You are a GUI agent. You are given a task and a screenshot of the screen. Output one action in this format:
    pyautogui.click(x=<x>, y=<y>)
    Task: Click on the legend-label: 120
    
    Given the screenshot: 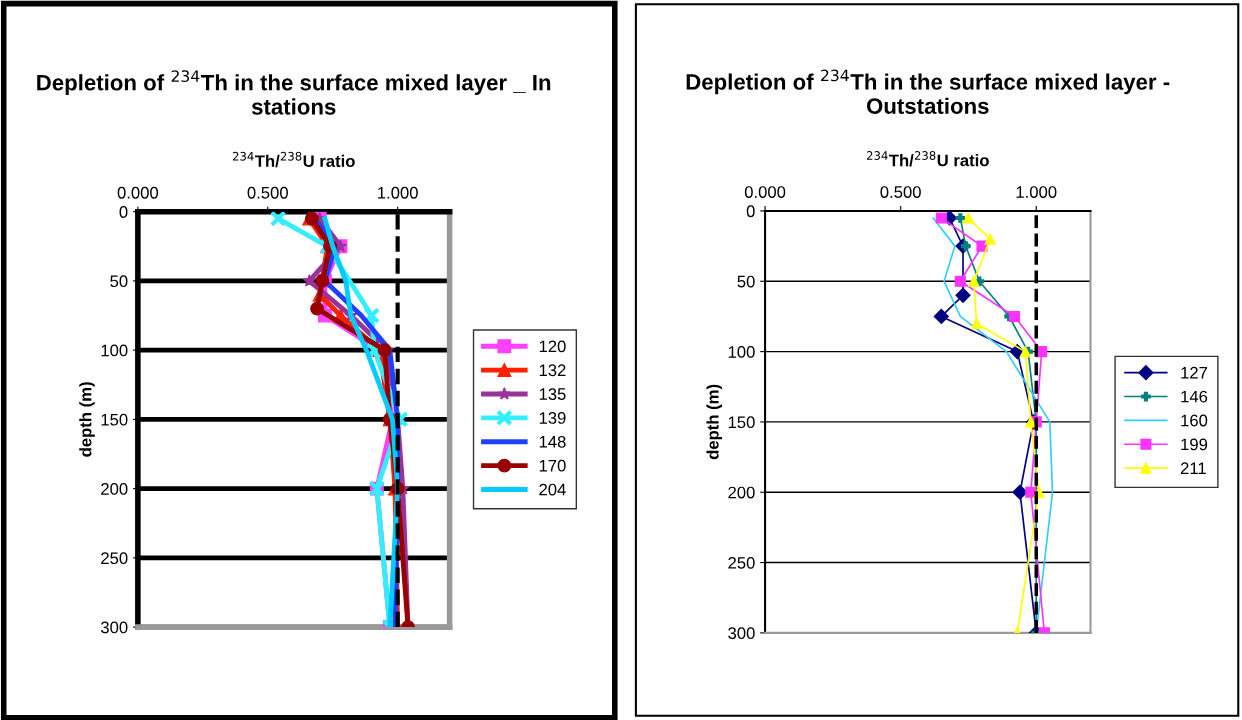 What is the action you would take?
    pyautogui.click(x=552, y=346)
    